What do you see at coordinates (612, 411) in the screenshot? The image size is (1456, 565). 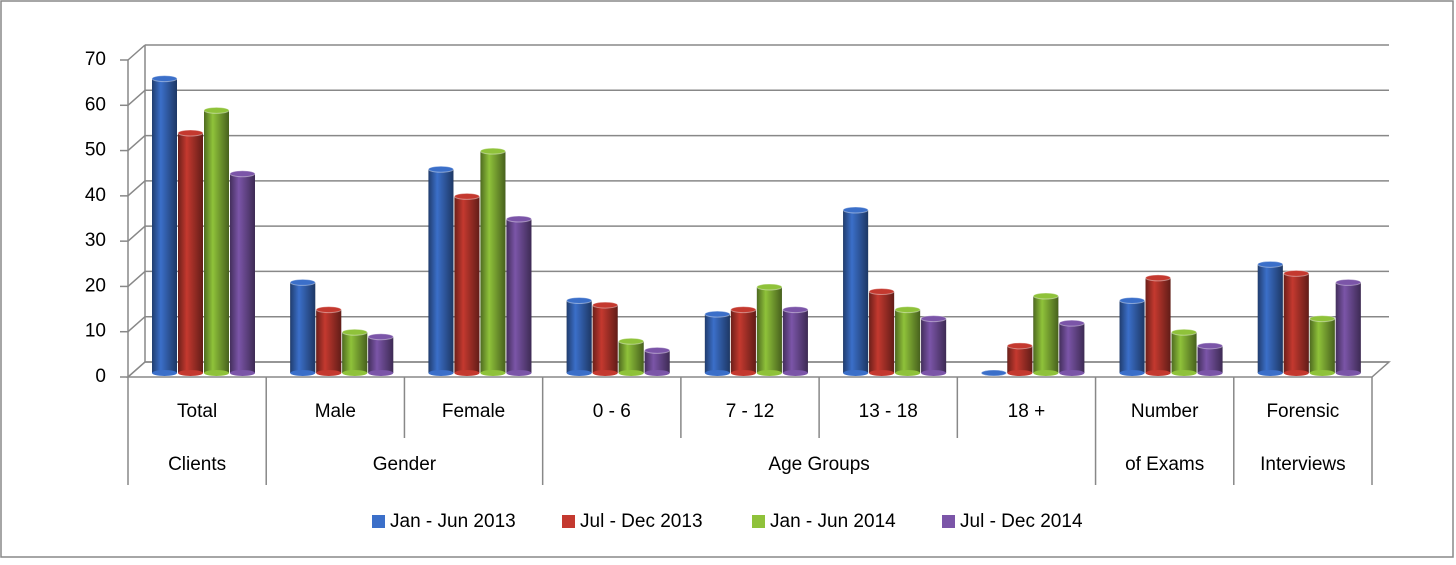 I see `x-tick-label: 0 - 6` at bounding box center [612, 411].